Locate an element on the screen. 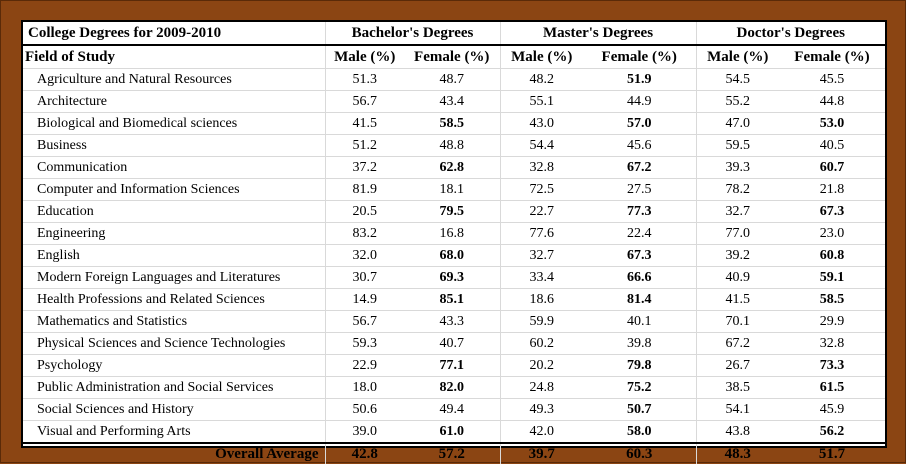 The image size is (906, 464). male-percent-cell: 20.2 is located at coordinates (541, 365).